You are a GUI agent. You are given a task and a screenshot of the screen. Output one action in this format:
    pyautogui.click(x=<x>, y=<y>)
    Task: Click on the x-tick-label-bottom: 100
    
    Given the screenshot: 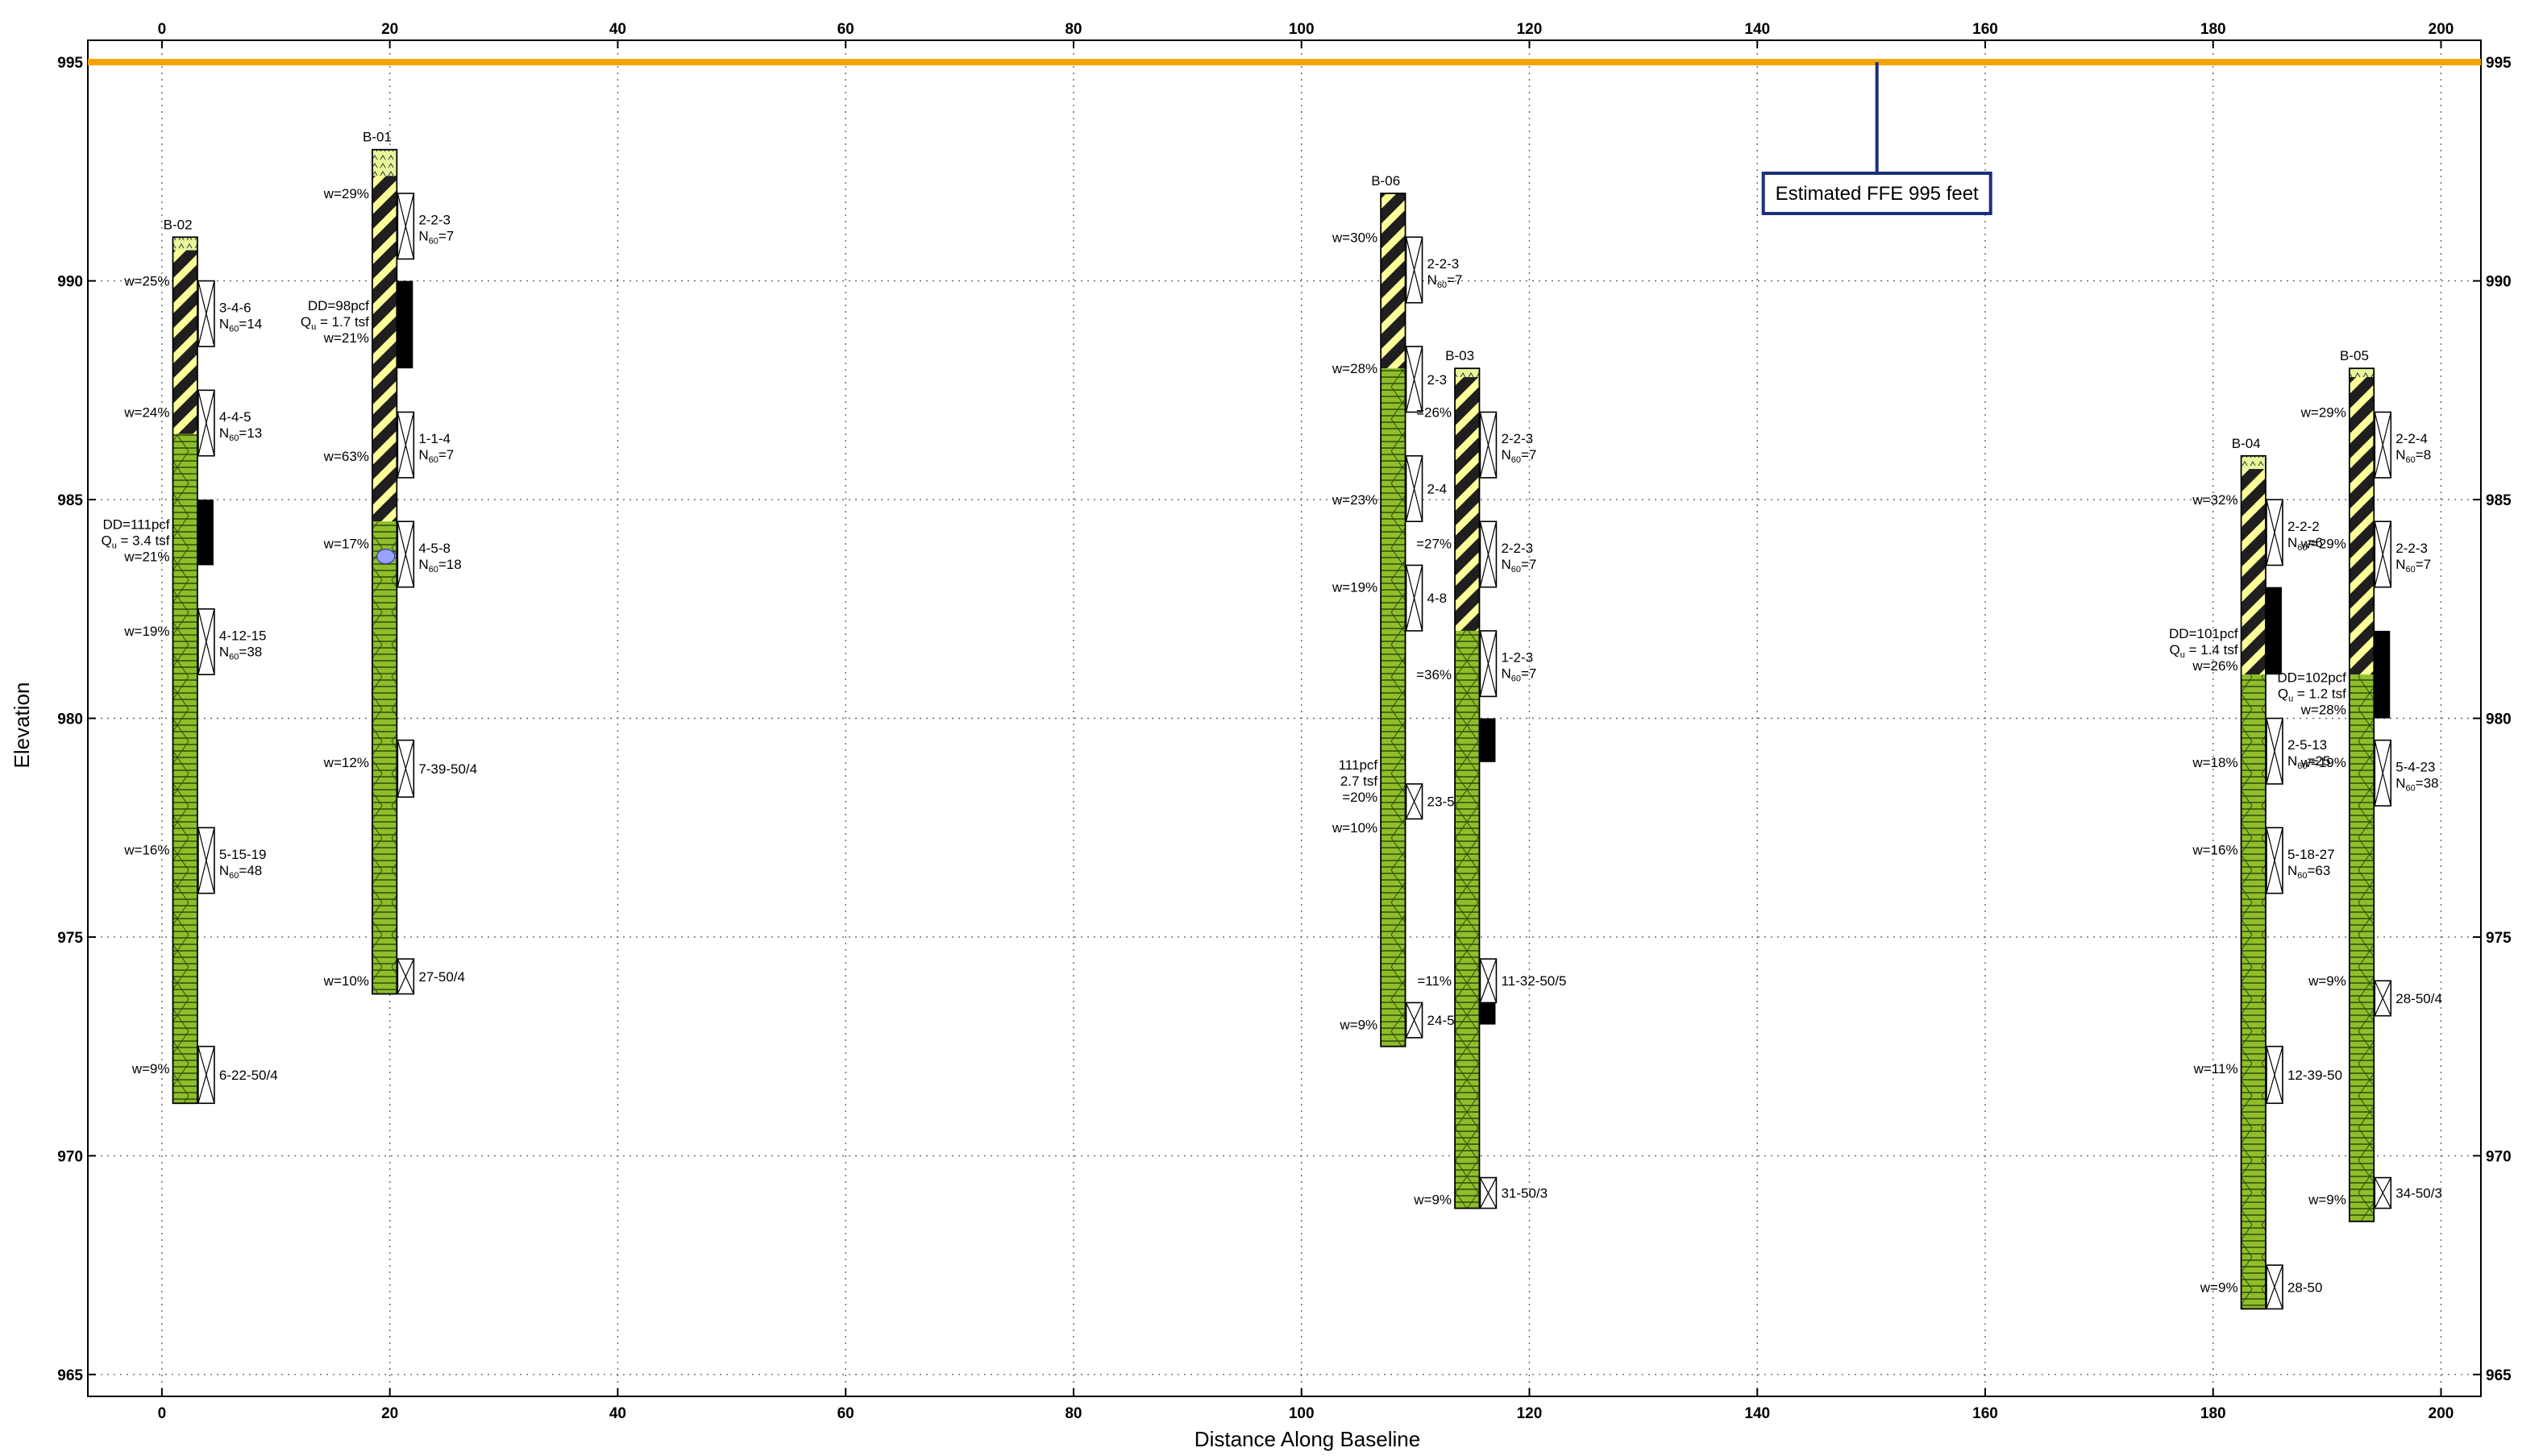 What is the action you would take?
    pyautogui.click(x=1302, y=1413)
    